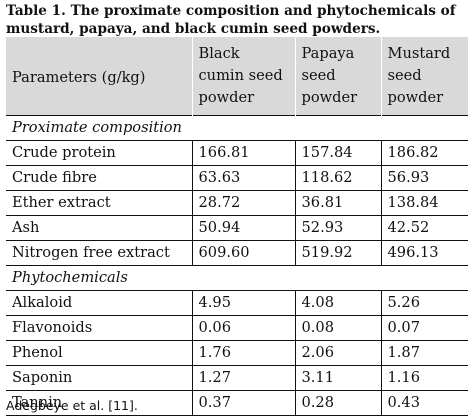 The width and height of the screenshot is (472, 418). I want to click on value-cell: 1.87, so click(424, 353).